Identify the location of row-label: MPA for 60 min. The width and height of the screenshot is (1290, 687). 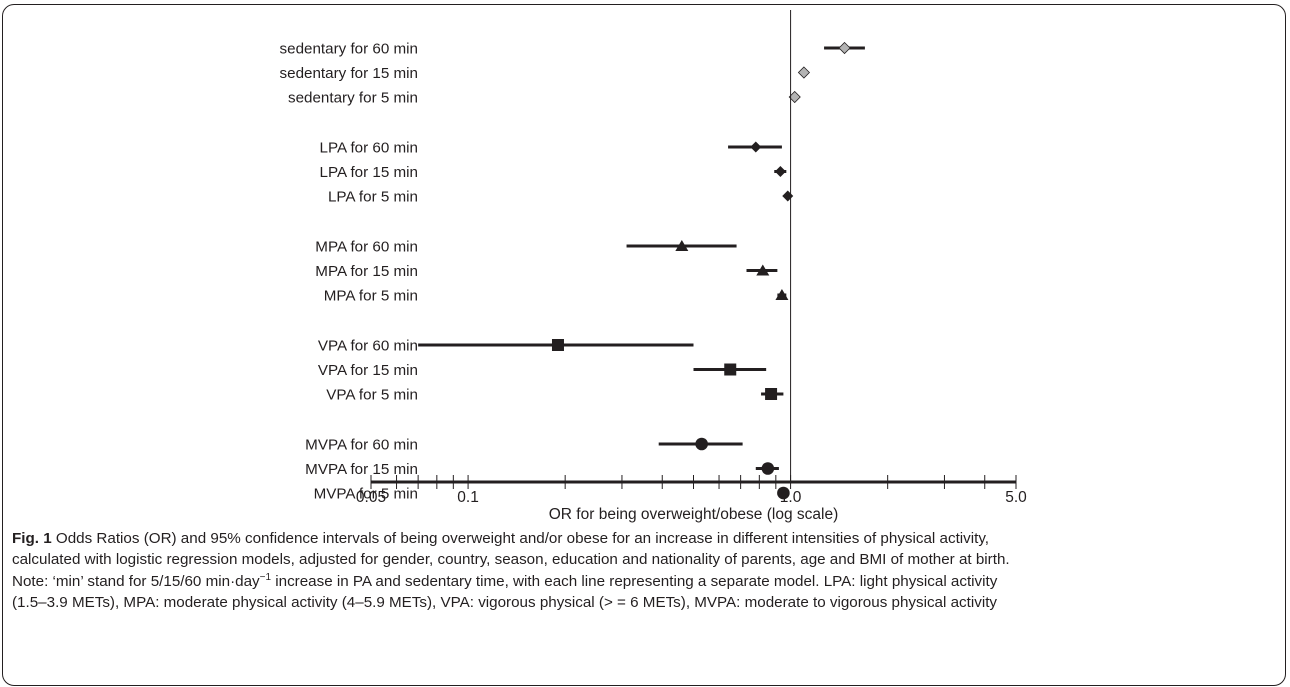
(366, 247).